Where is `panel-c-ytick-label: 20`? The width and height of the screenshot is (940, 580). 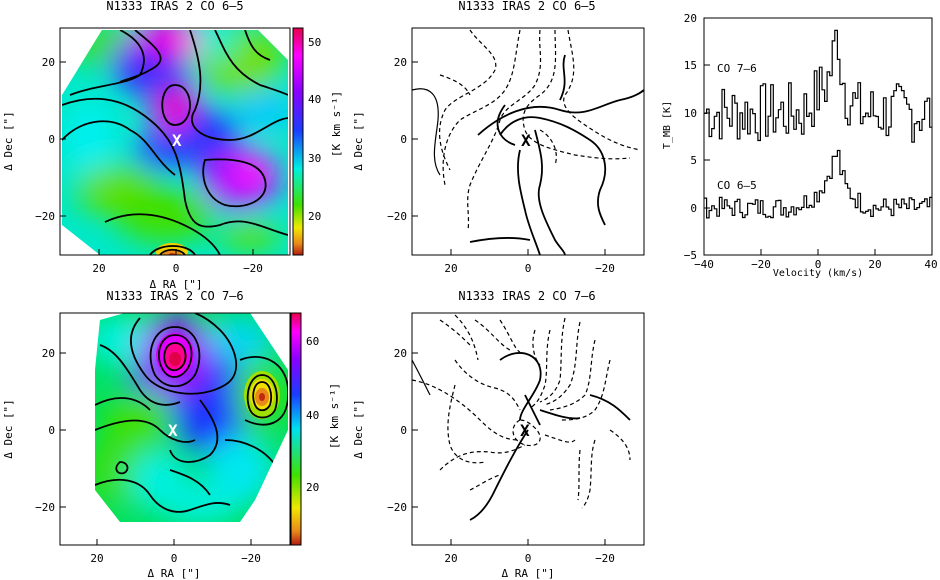
panel-c-ytick-label: 20 is located at coordinates (690, 18).